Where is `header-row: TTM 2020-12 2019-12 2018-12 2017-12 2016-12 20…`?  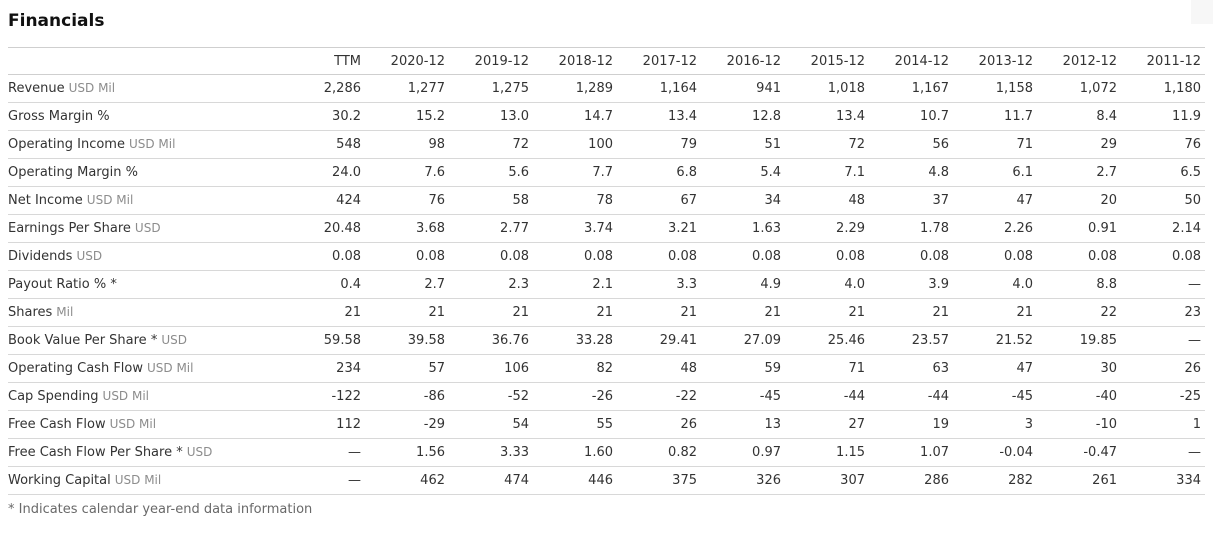
header-row: TTM 2020-12 2019-12 2018-12 2017-12 2016-12 20… is located at coordinates (606, 61).